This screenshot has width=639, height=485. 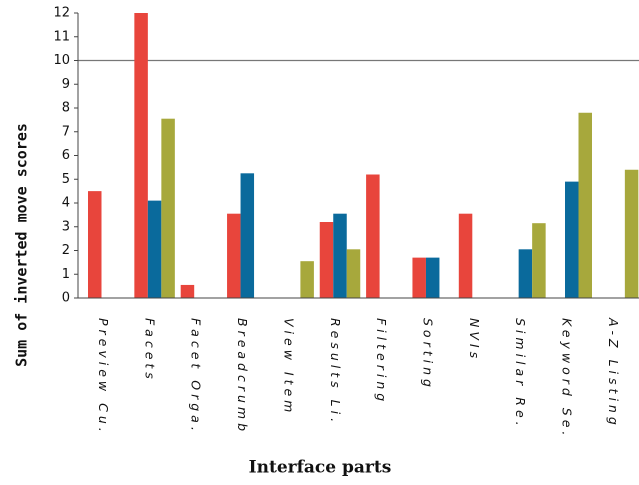 I want to click on x-axis-label: Interface parts, so click(x=320, y=468).